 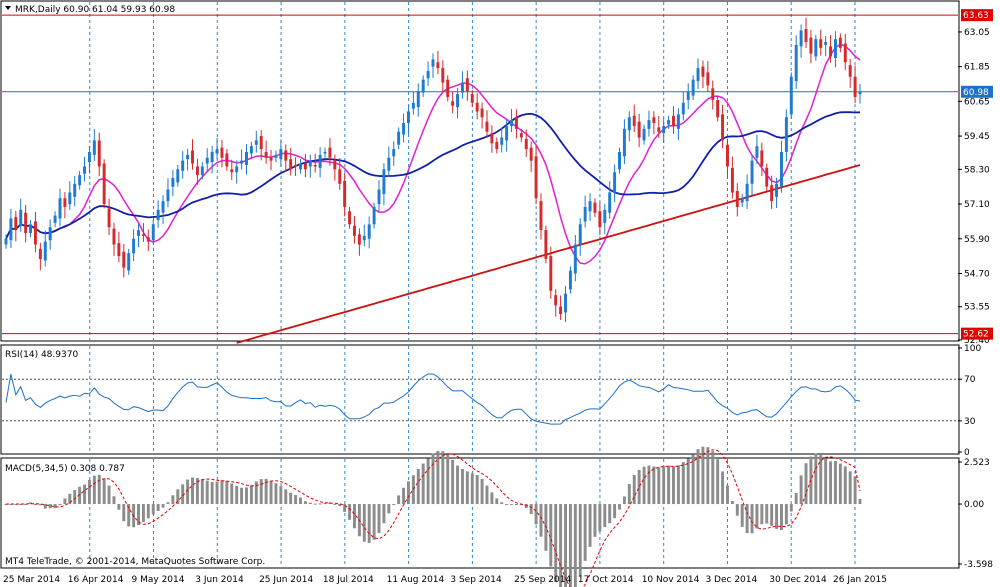 I want to click on level-tag-label: 63.63, so click(x=976, y=16).